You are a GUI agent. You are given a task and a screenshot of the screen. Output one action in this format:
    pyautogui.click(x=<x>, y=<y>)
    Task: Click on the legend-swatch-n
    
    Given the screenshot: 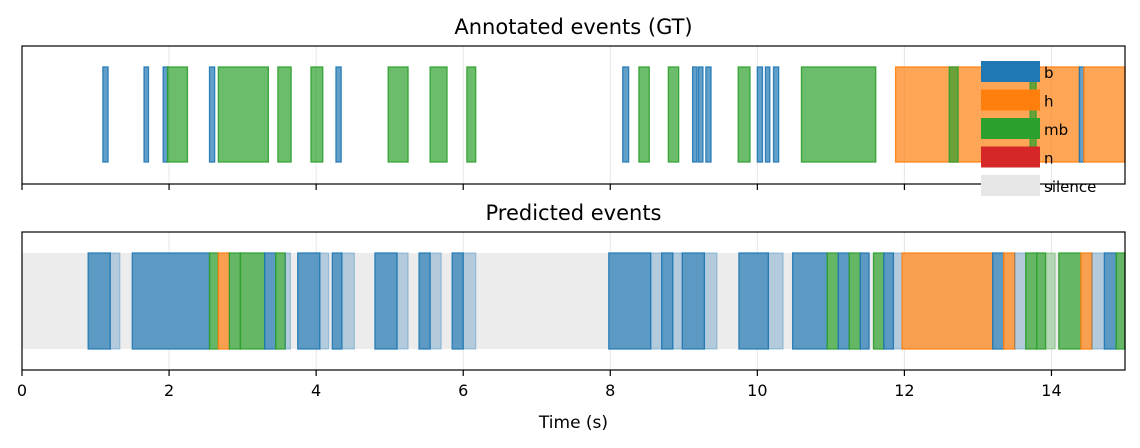 What is the action you would take?
    pyautogui.click(x=1010, y=157)
    